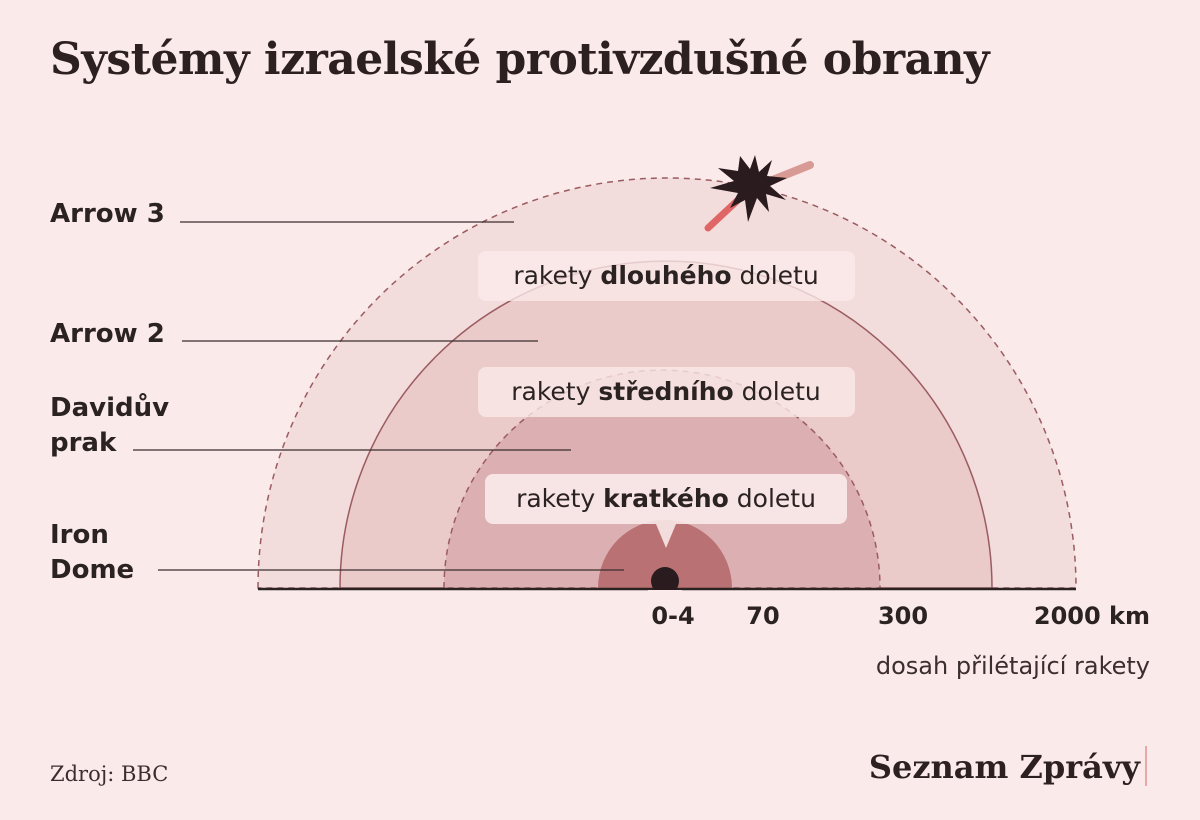  I want to click on long-range-callout: rakety dlouhého doletu, so click(666, 276).